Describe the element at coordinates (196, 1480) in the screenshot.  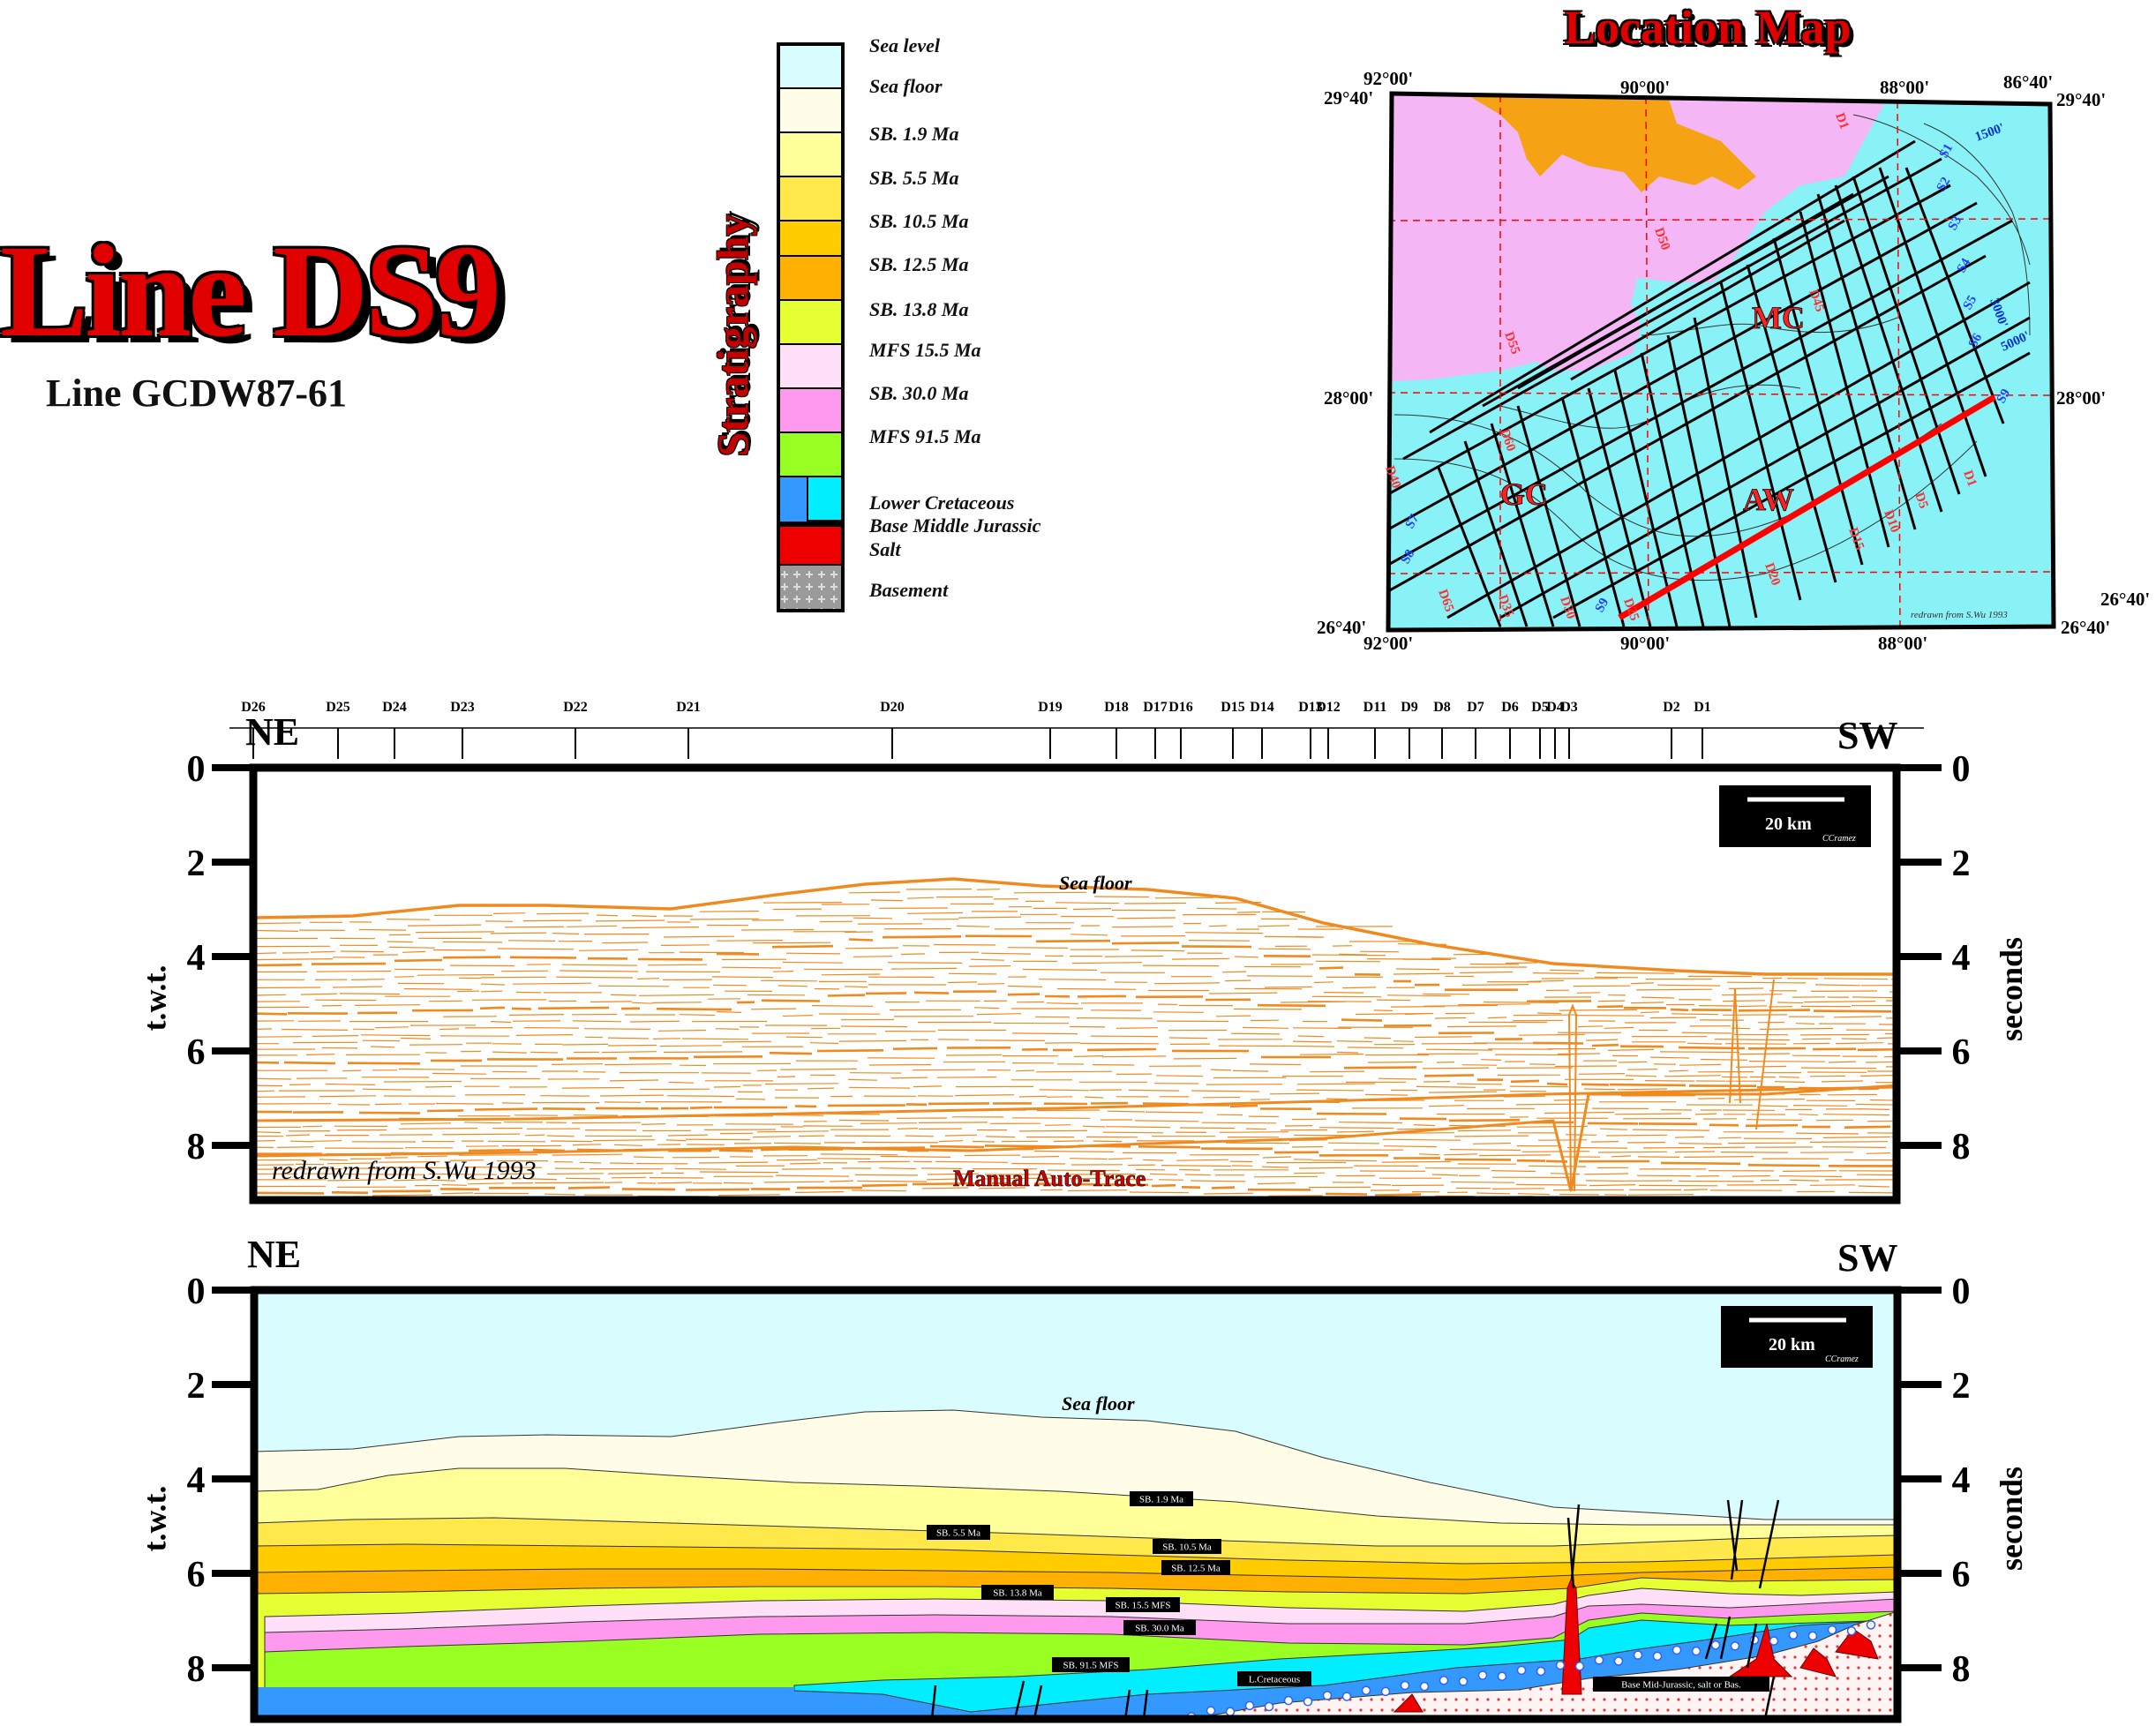
I see `interp-ytick-label-left: 4` at that location.